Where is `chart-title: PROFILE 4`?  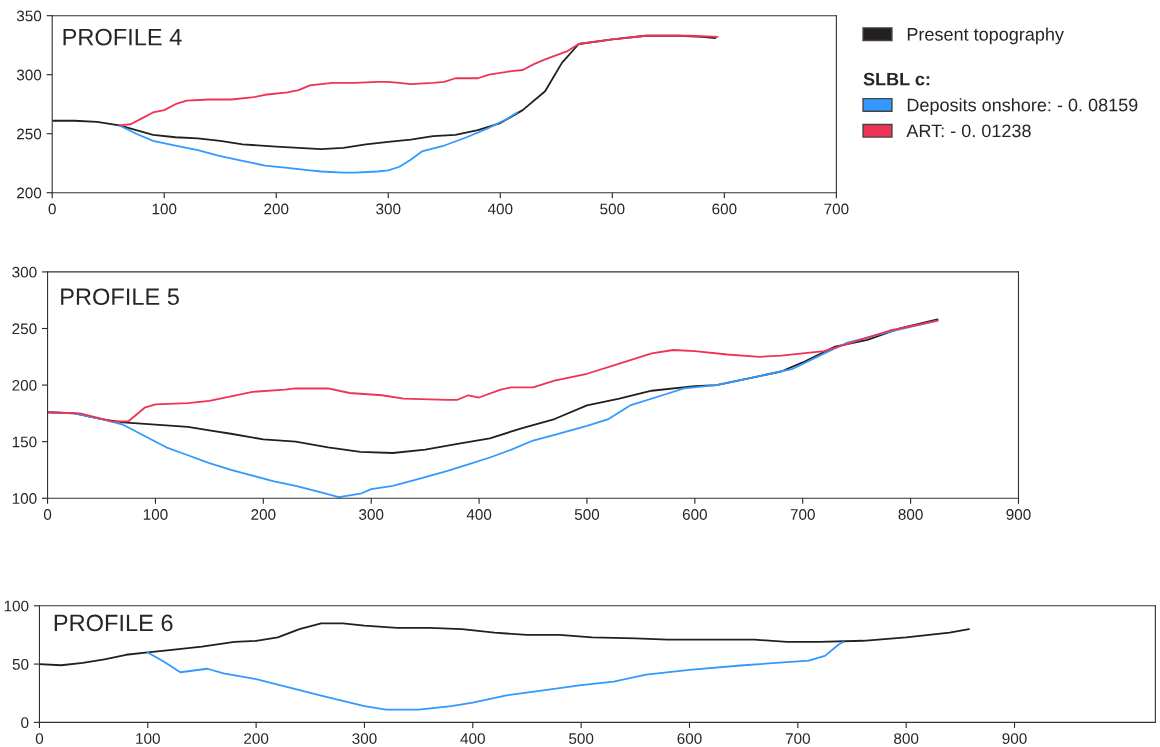
chart-title: PROFILE 4 is located at coordinates (122, 37).